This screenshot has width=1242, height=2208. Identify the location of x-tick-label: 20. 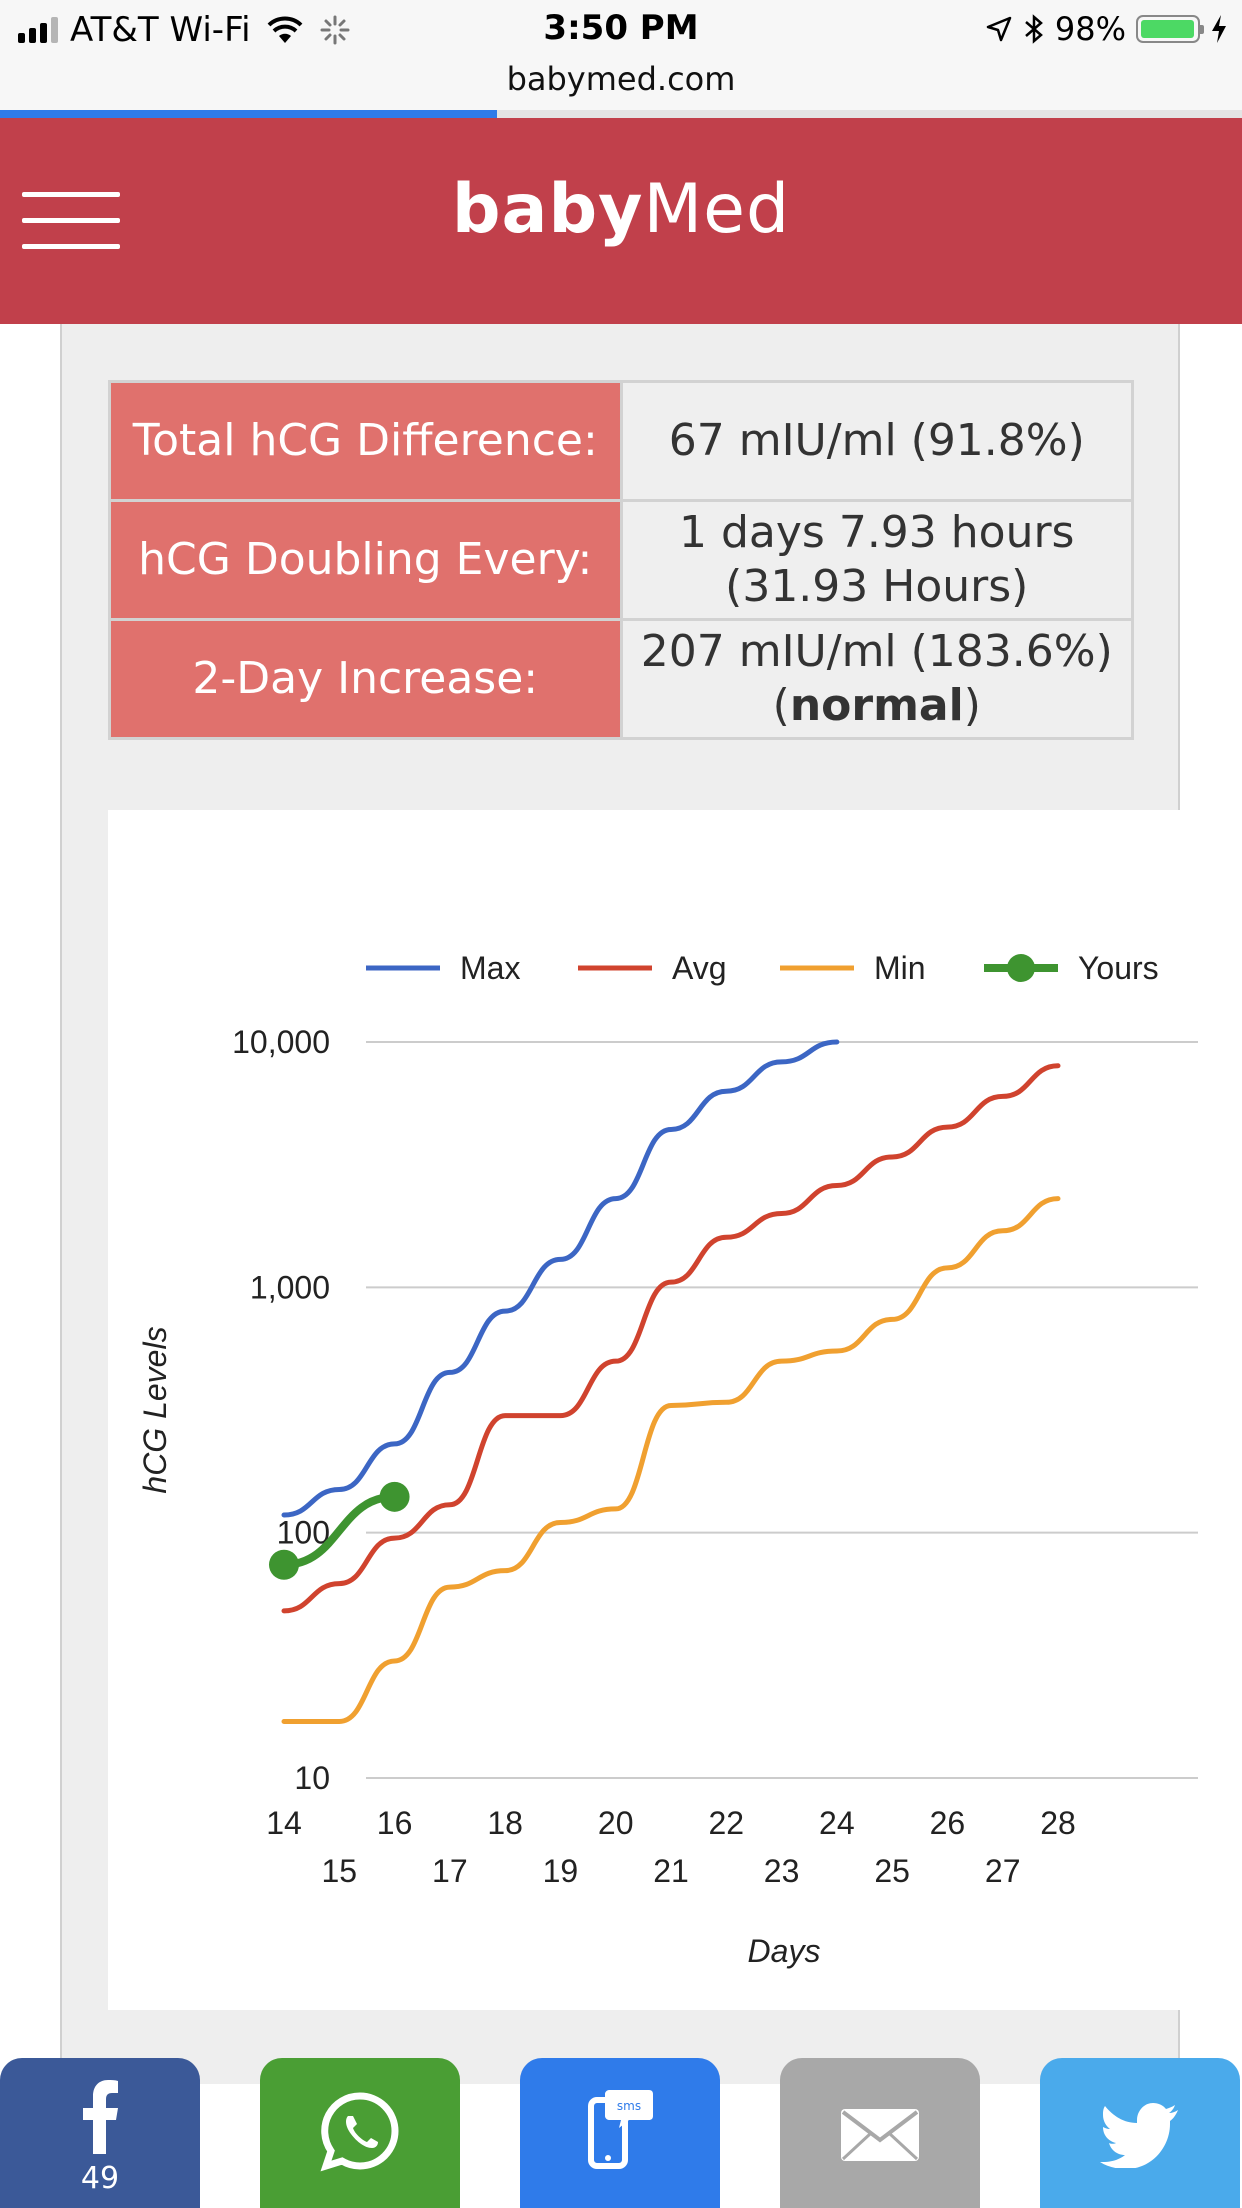
(616, 1823).